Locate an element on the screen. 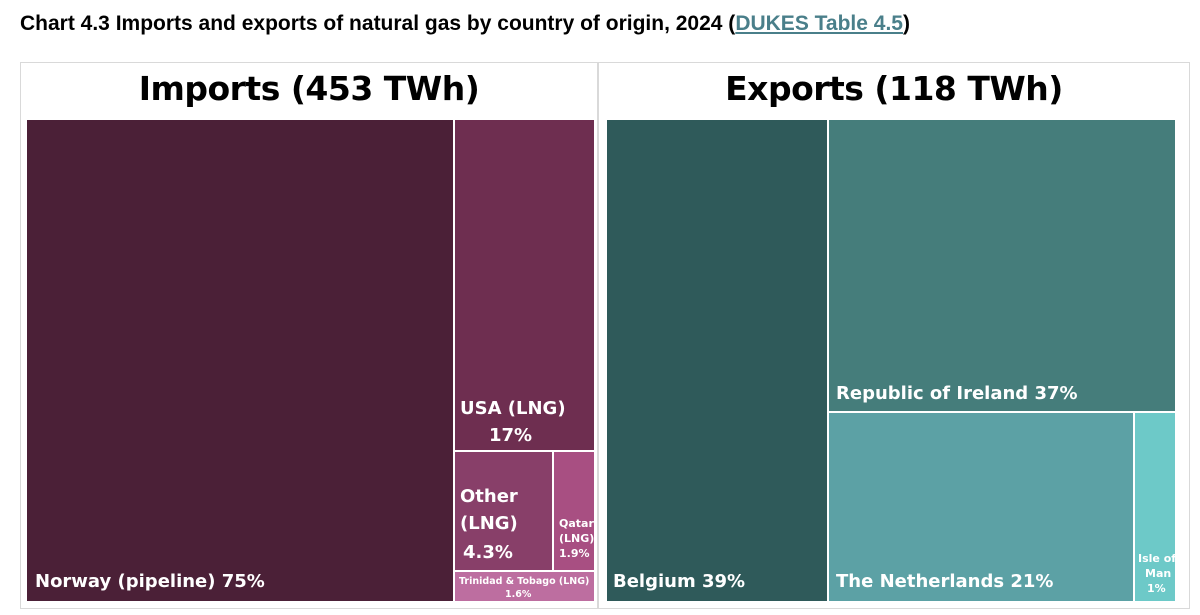  title-suffix: ) is located at coordinates (906, 23).